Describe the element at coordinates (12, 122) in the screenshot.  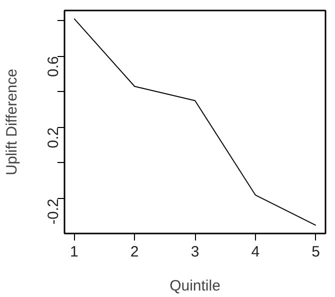
I see `y-axis-title: Uplift Difference` at that location.